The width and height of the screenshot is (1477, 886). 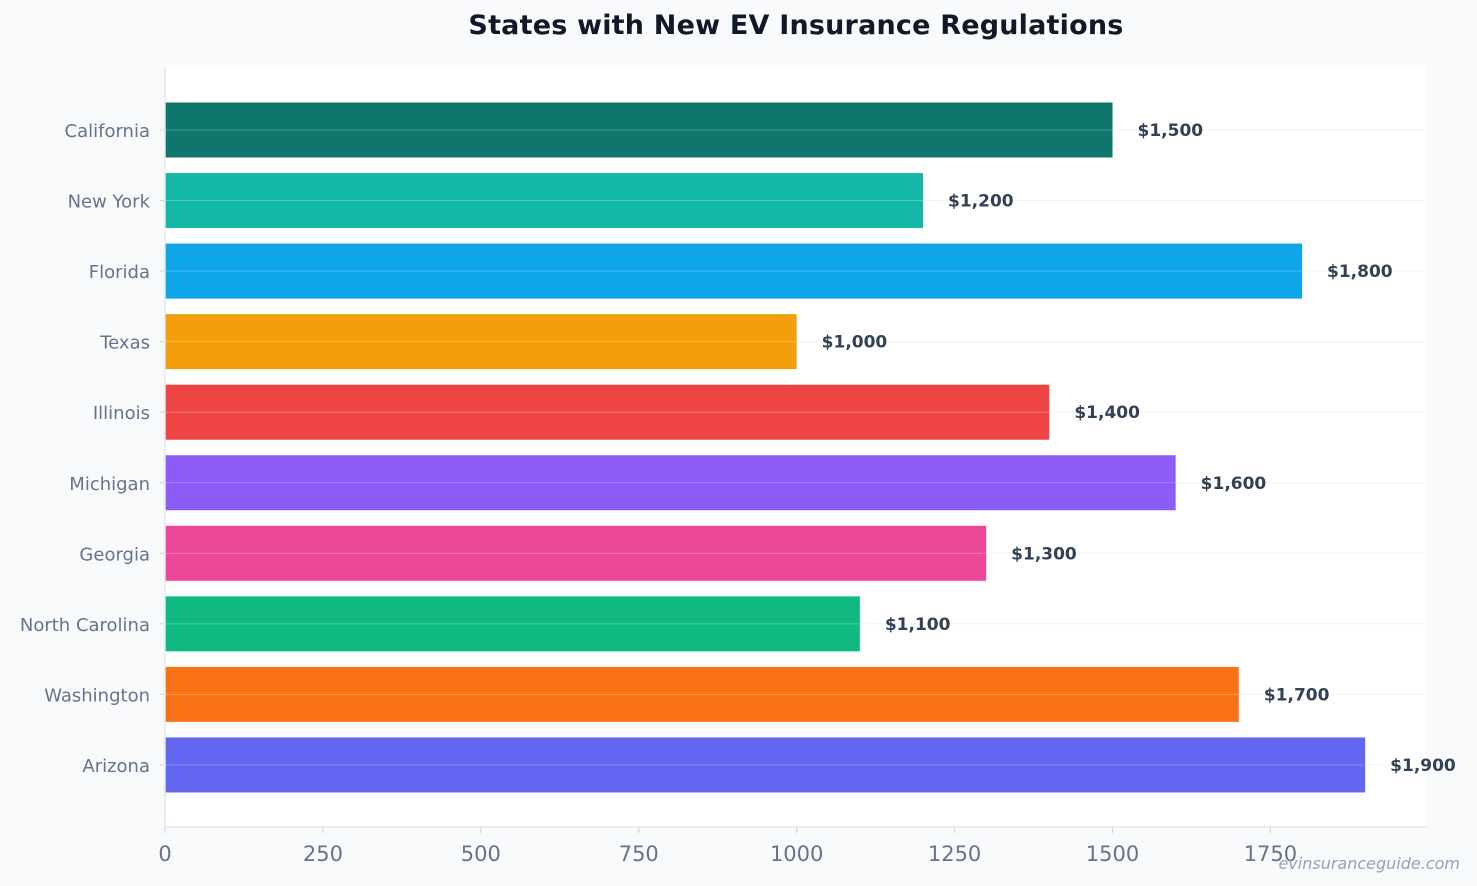 What do you see at coordinates (481, 854) in the screenshot?
I see `x-tick-label: 500` at bounding box center [481, 854].